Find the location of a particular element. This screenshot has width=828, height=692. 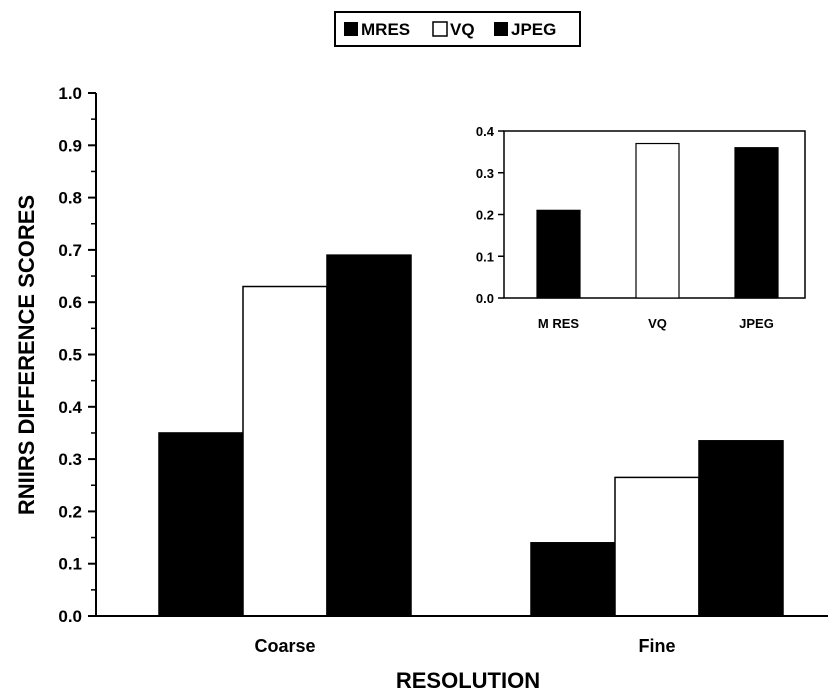

legend-label-mres: MRES is located at coordinates (385, 29).